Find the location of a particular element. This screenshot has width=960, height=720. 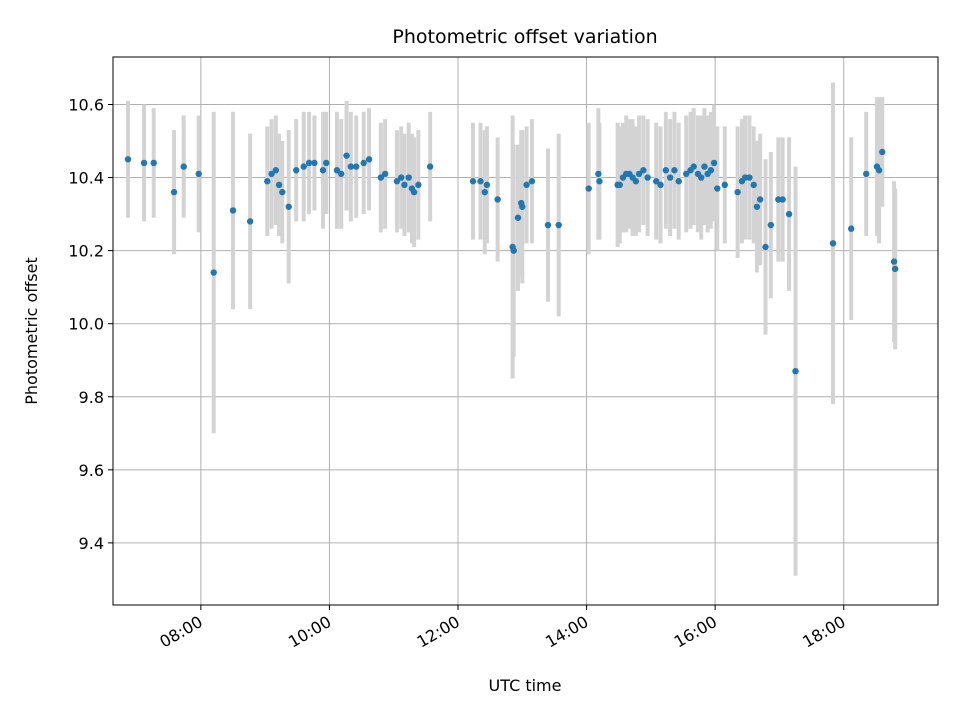

chart-title: Photometric offset variation is located at coordinates (524, 37).